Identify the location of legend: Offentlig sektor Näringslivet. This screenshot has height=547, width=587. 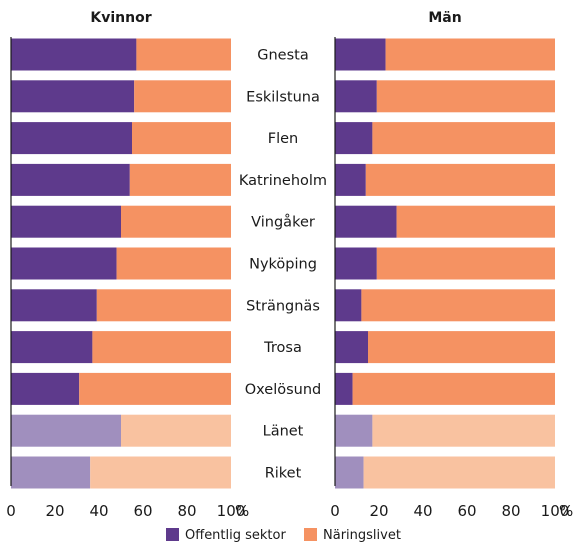
(283, 535).